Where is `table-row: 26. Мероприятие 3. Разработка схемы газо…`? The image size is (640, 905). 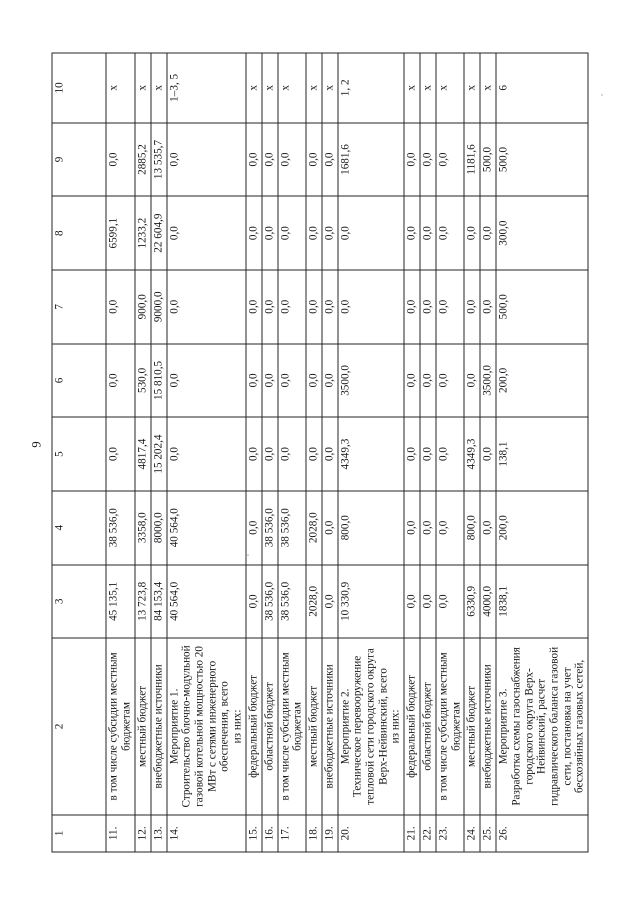
table-row: 26. Мероприятие 3. Разработка схемы газо… is located at coordinates (542, 452).